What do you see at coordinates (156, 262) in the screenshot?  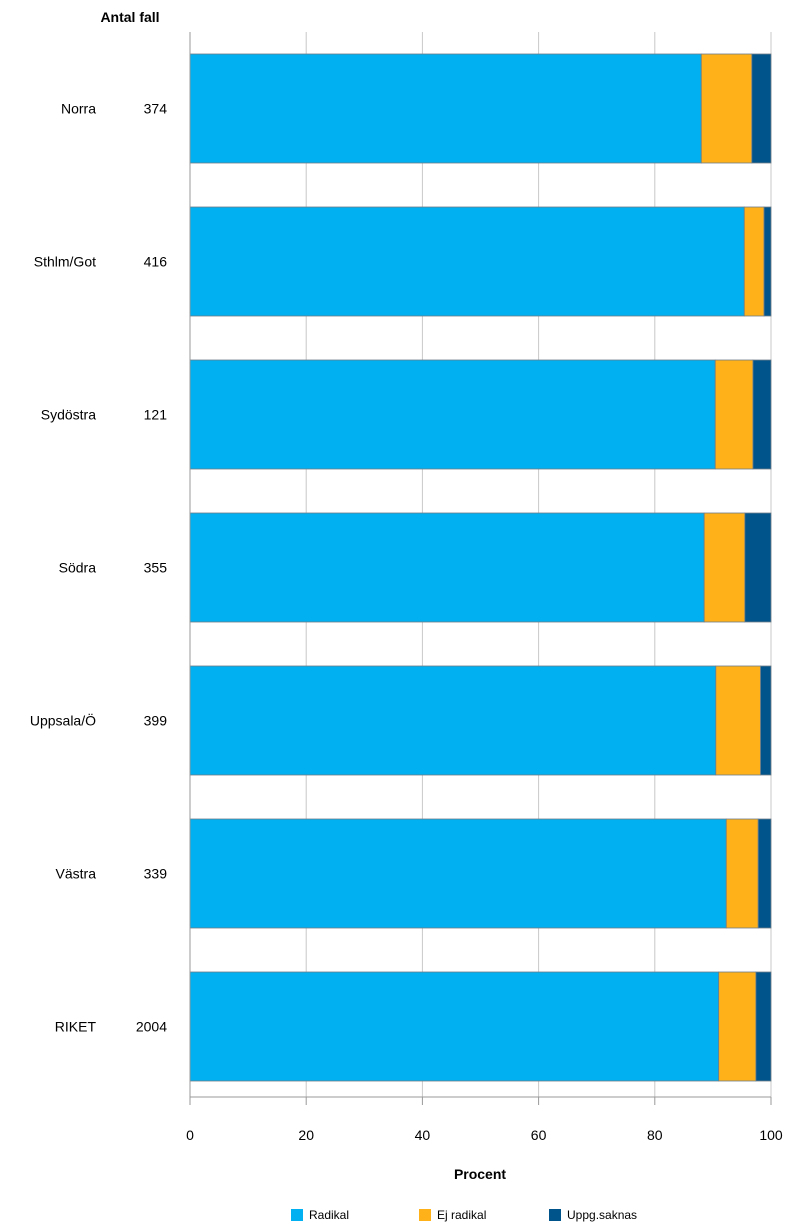 I see `count-label: 416` at bounding box center [156, 262].